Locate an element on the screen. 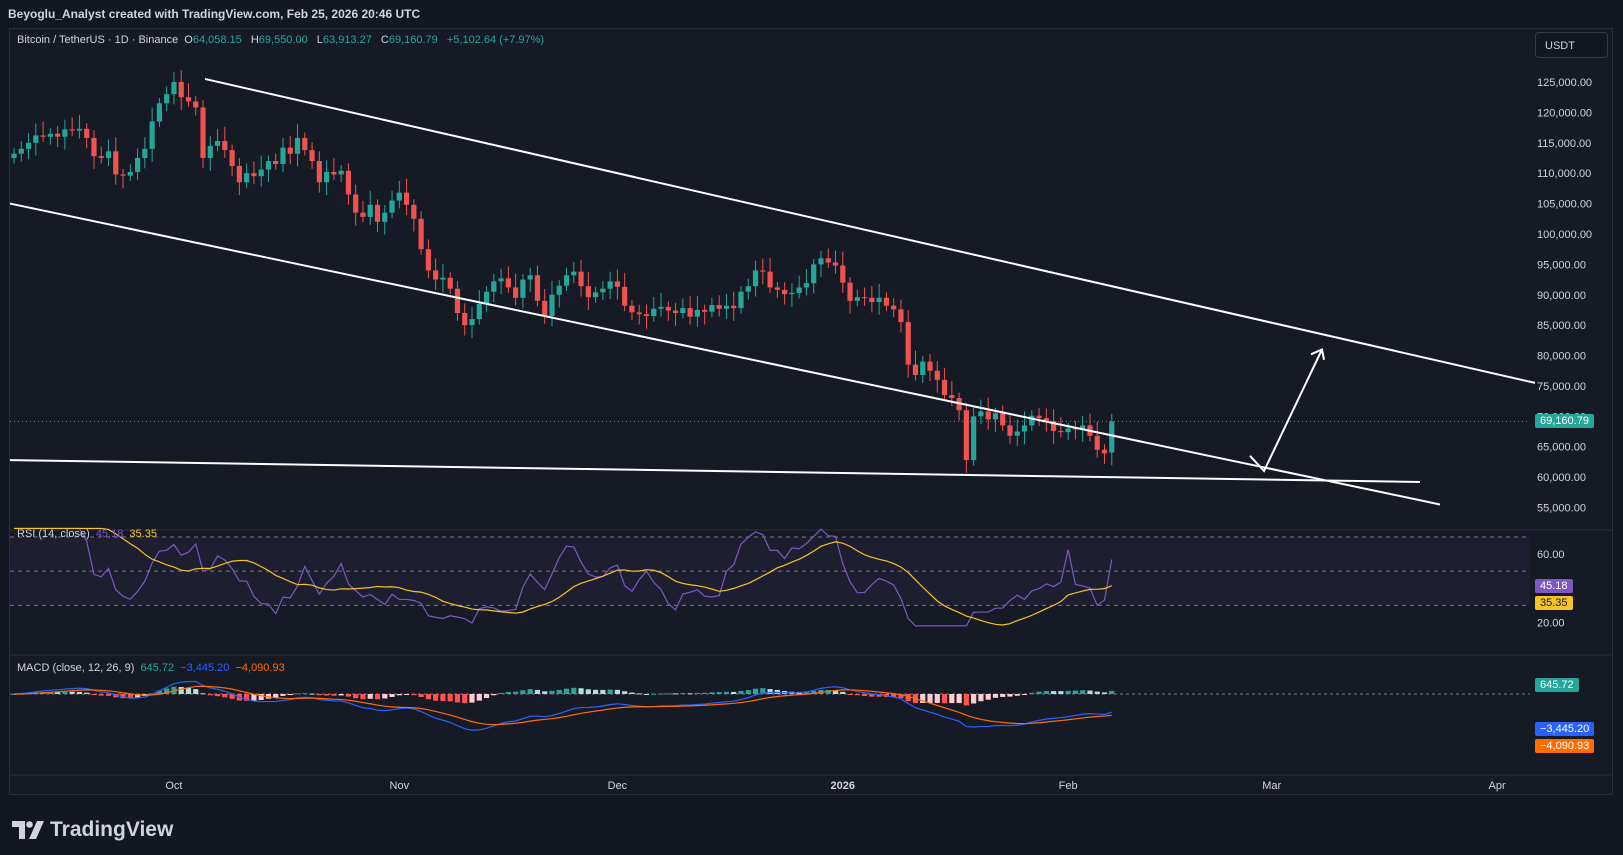 The height and width of the screenshot is (855, 1623). time-tick-label: Dec is located at coordinates (618, 786).